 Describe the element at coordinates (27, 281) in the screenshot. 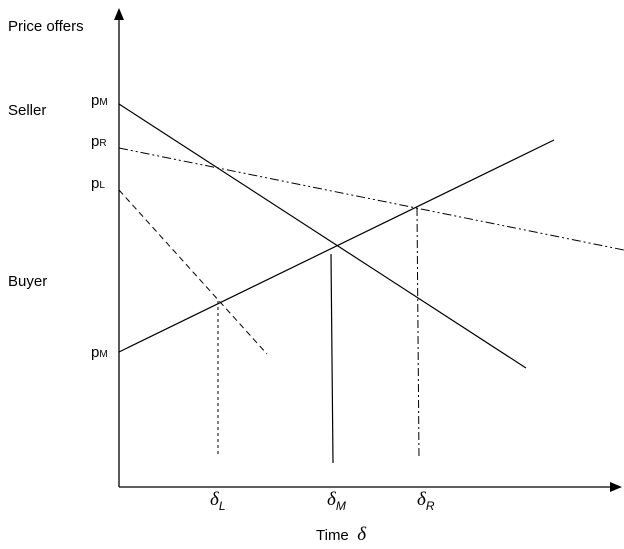

I see `buyer-label: Buyer` at that location.